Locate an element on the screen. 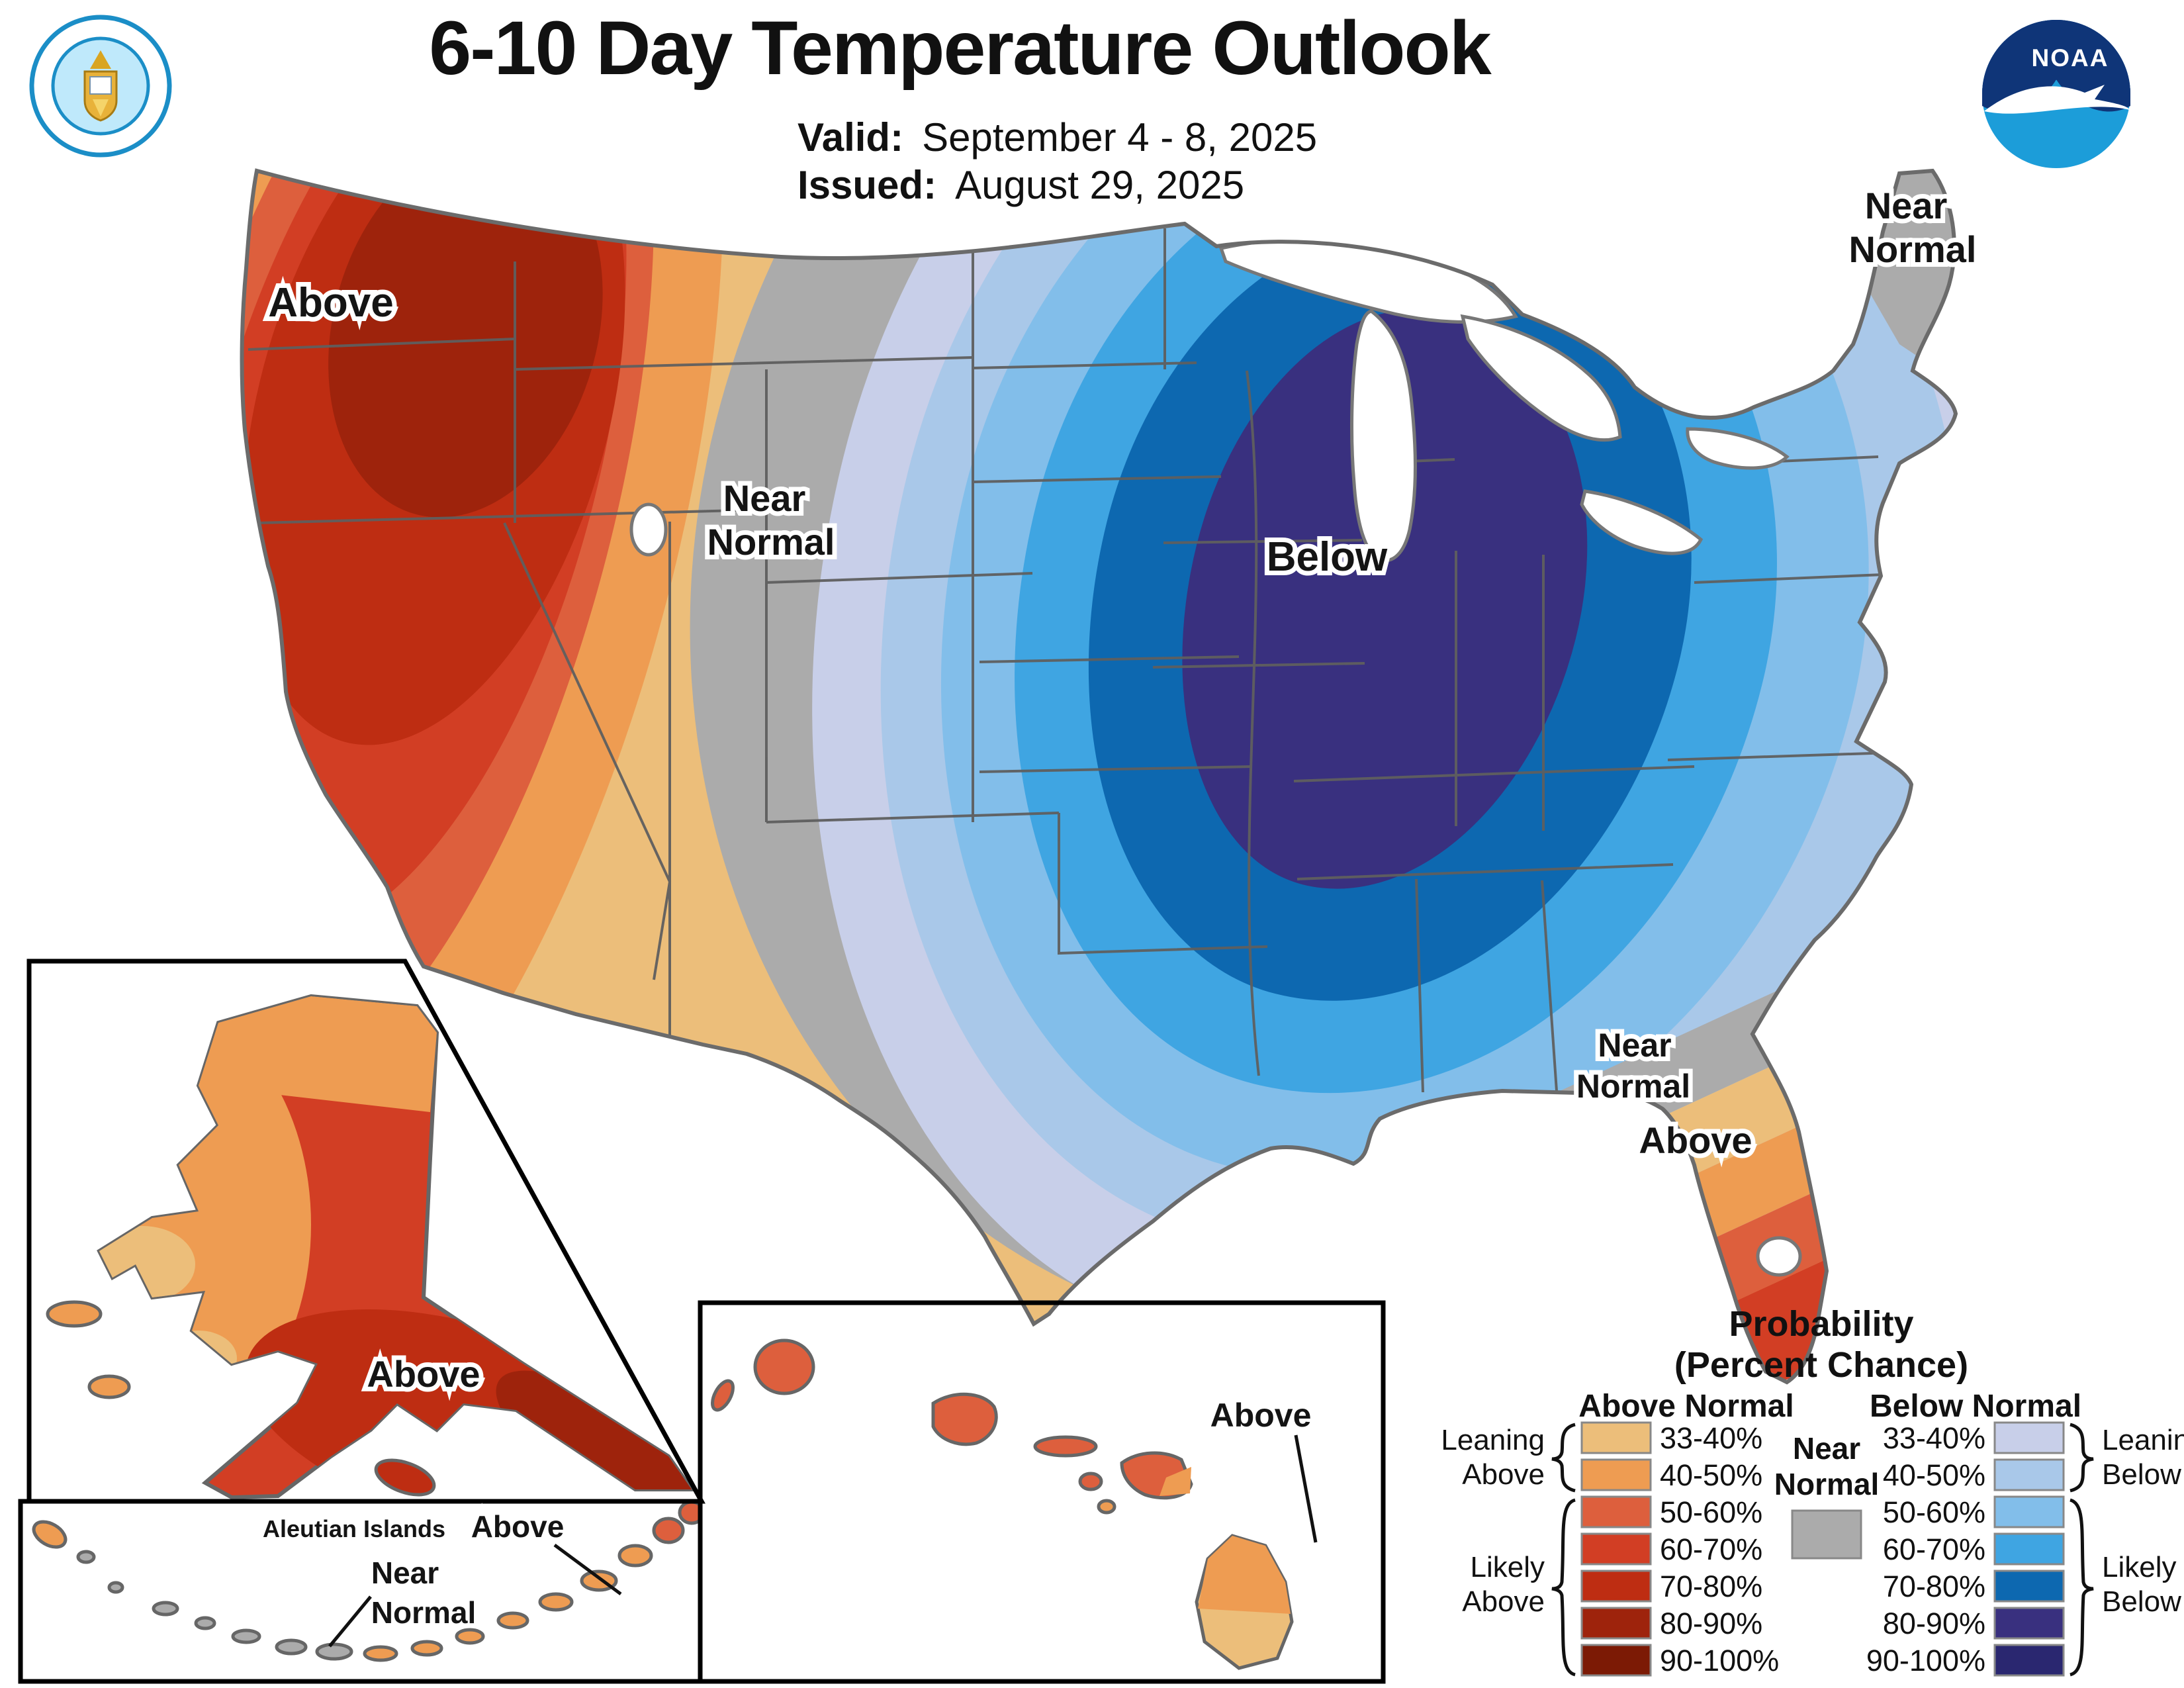  label-aleutian-near: Near is located at coordinates (405, 1573).